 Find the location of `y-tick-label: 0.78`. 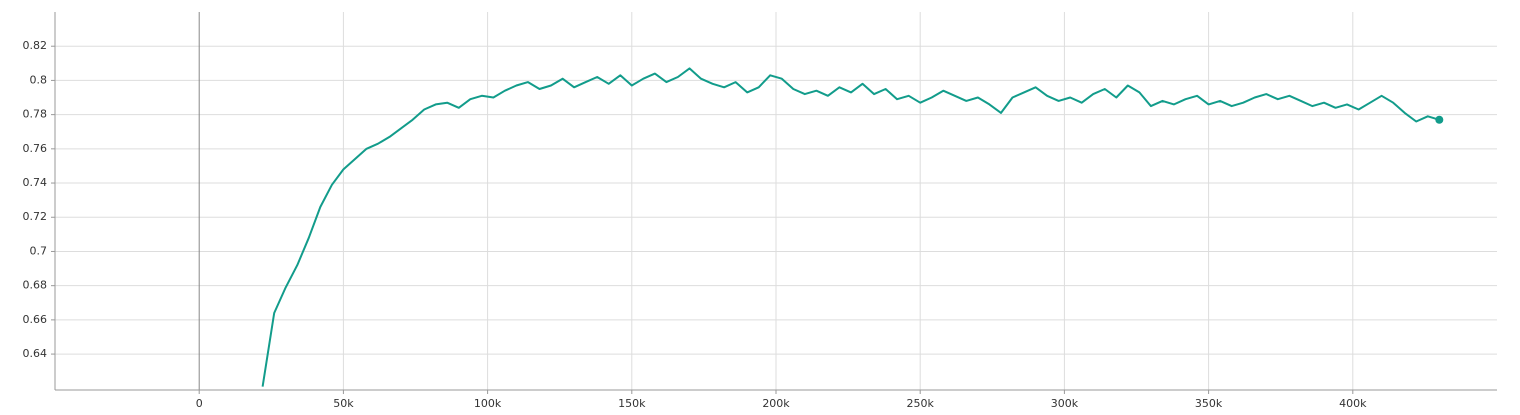

y-tick-label: 0.78 is located at coordinates (35, 114).